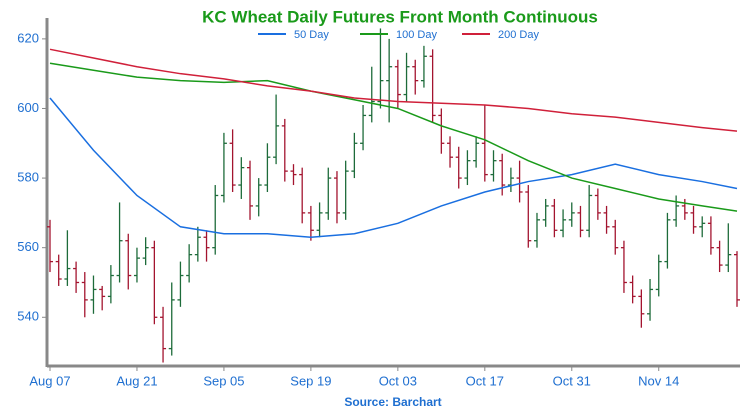 Image resolution: width=750 pixels, height=420 pixels. Describe the element at coordinates (28, 177) in the screenshot. I see `y-tick-label: 580` at that location.